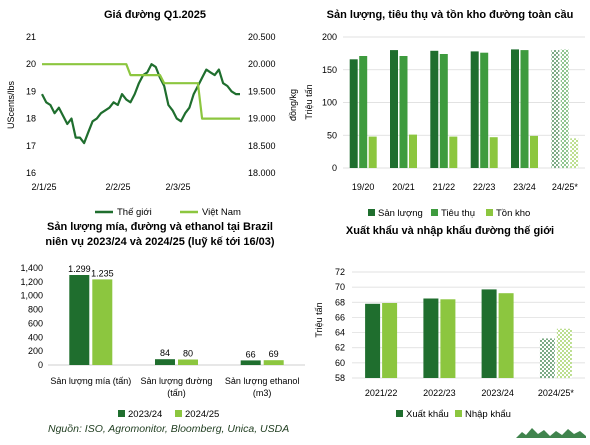 The image size is (590, 445). Describe the element at coordinates (155, 15) in the screenshot. I see `price-chart-title: Giá đường Q1.2025` at that location.